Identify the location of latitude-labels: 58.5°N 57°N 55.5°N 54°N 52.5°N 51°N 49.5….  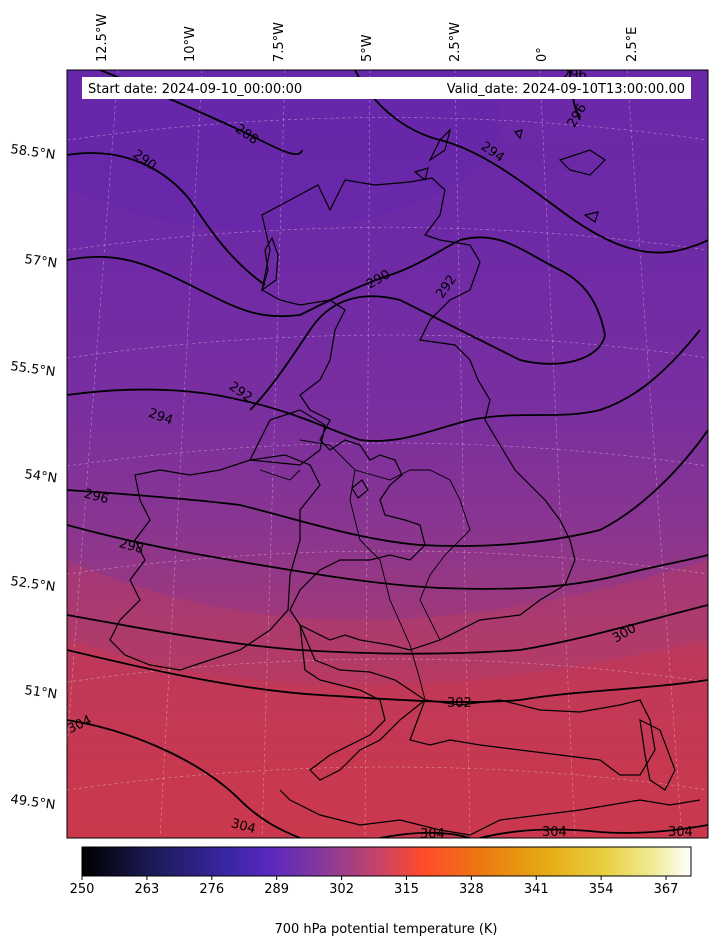
(33, 477).